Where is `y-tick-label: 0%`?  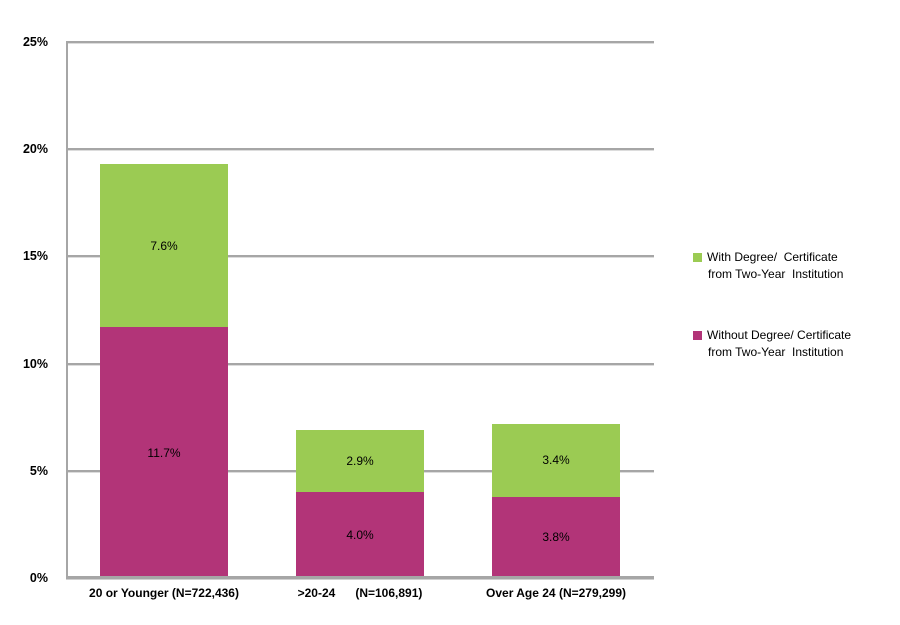
y-tick-label: 0% is located at coordinates (38, 578).